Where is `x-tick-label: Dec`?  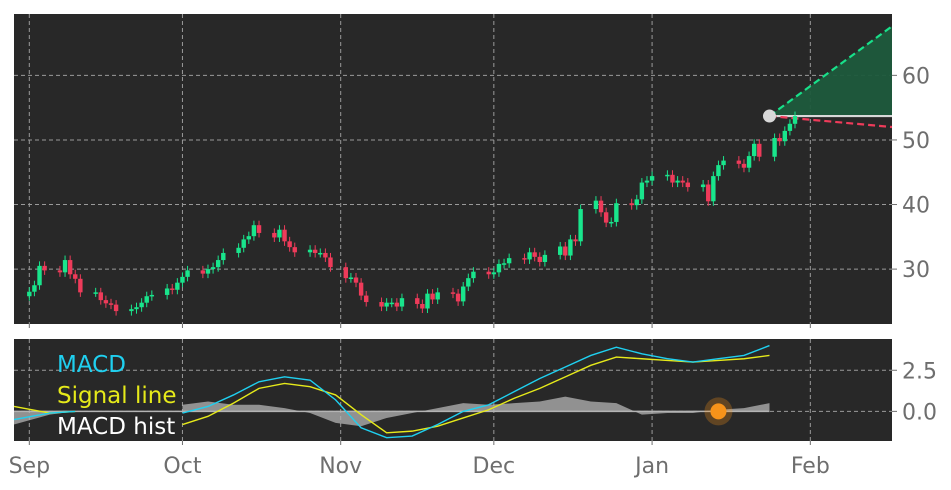
x-tick-label: Dec is located at coordinates (494, 466).